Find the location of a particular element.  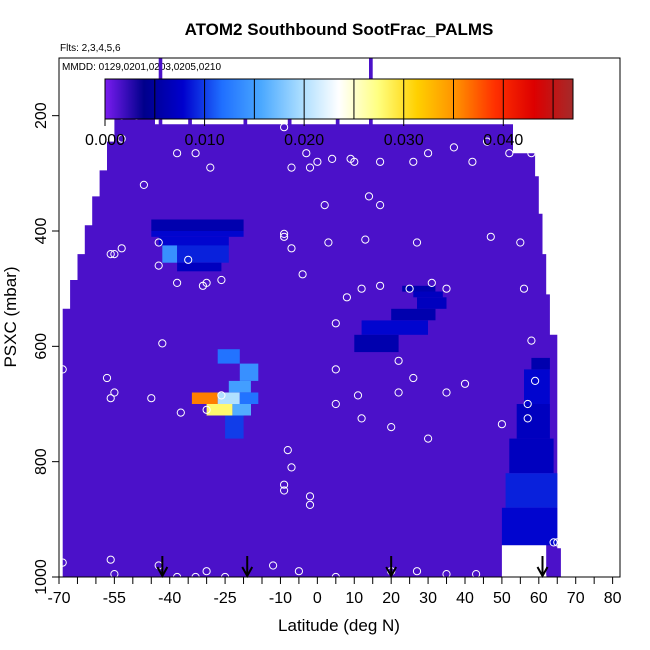

x-tick-label: 50 is located at coordinates (502, 598).